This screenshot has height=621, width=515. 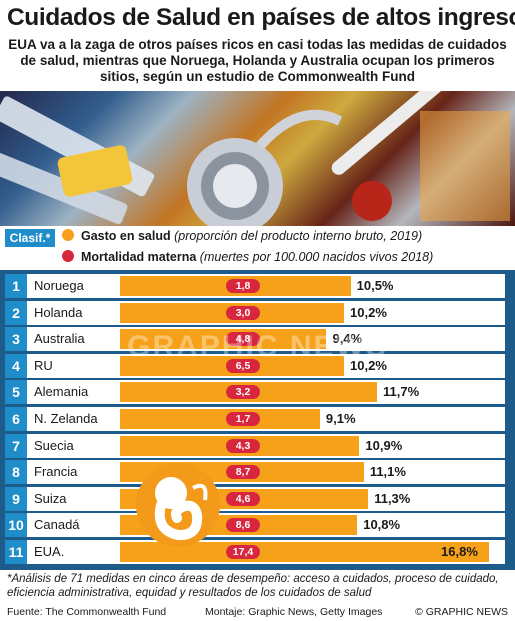 I want to click on spending-value-label: 9,1%, so click(x=340, y=418).